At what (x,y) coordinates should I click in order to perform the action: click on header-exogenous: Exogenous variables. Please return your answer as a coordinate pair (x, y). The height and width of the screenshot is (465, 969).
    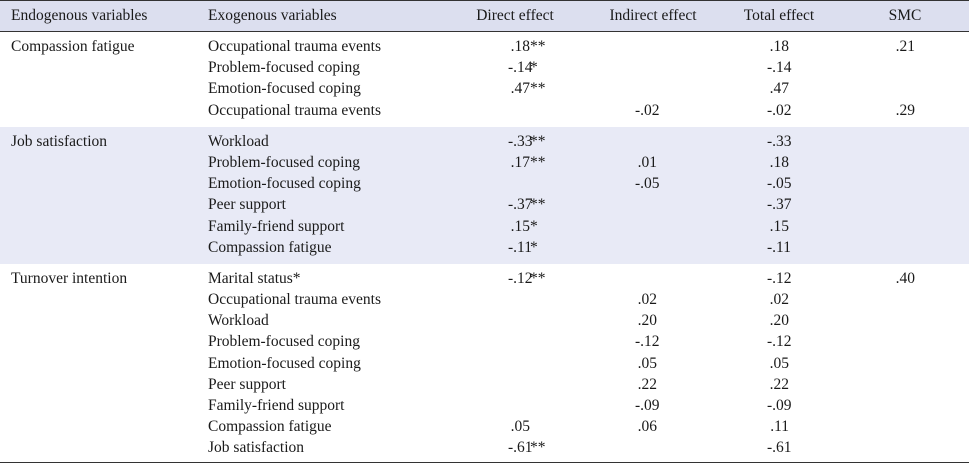
    Looking at the image, I should click on (272, 15).